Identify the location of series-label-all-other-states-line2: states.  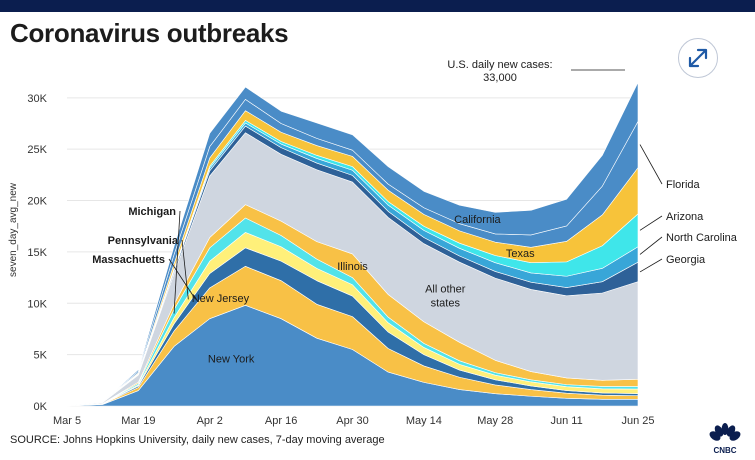
(446, 303).